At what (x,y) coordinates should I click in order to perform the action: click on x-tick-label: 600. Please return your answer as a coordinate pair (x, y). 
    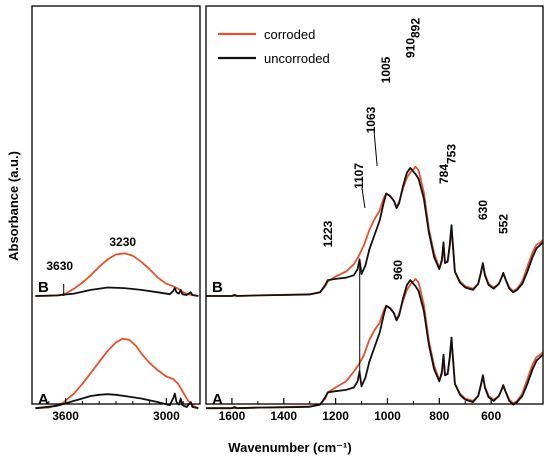
    Looking at the image, I should click on (491, 416).